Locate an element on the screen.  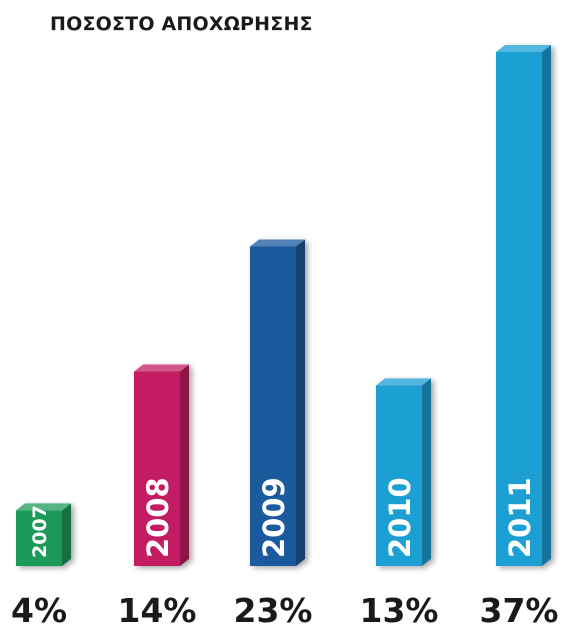
bar-top-2007 is located at coordinates (43, 507).